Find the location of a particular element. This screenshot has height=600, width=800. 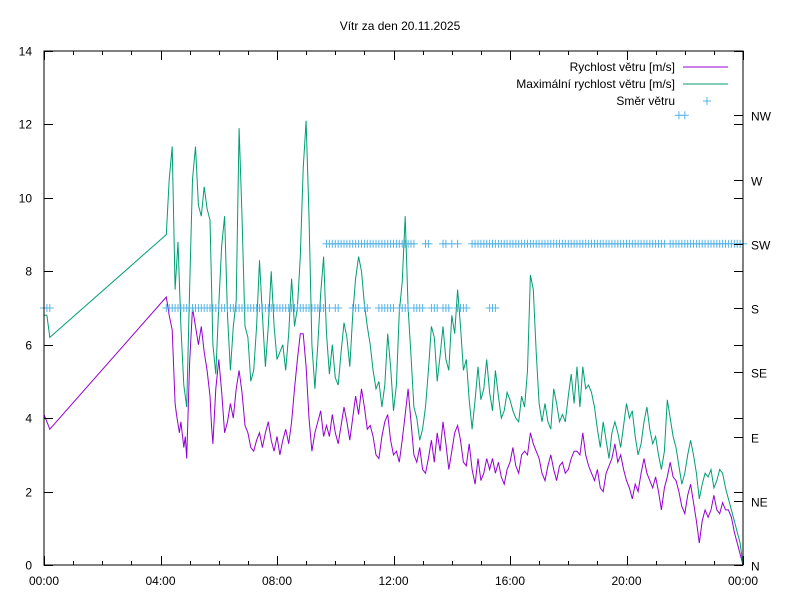

legend-label-max-speed: Maximální rychlost větru [m/s] is located at coordinates (595, 84).